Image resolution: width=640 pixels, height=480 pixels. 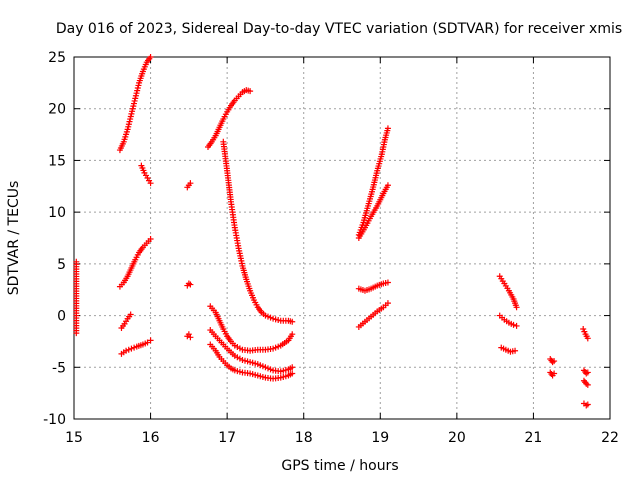 I want to click on series-s25, so click(x=585, y=372).